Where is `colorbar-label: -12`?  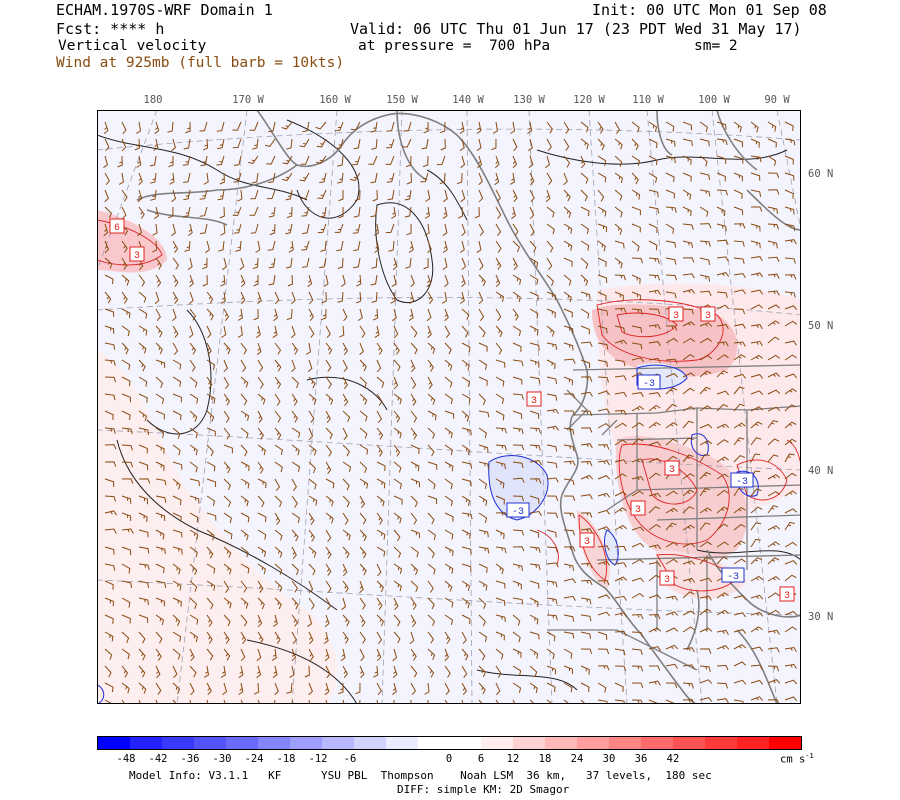 colorbar-label: -12 is located at coordinates (318, 759).